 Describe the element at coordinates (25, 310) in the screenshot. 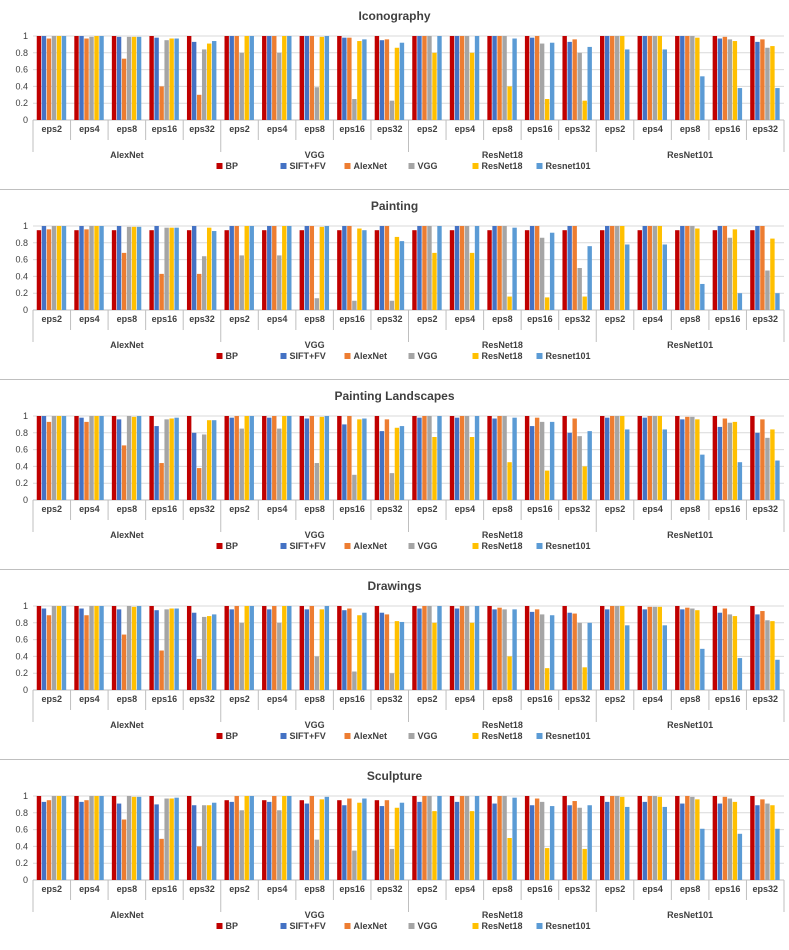

I see `y-tick-label: 0` at that location.